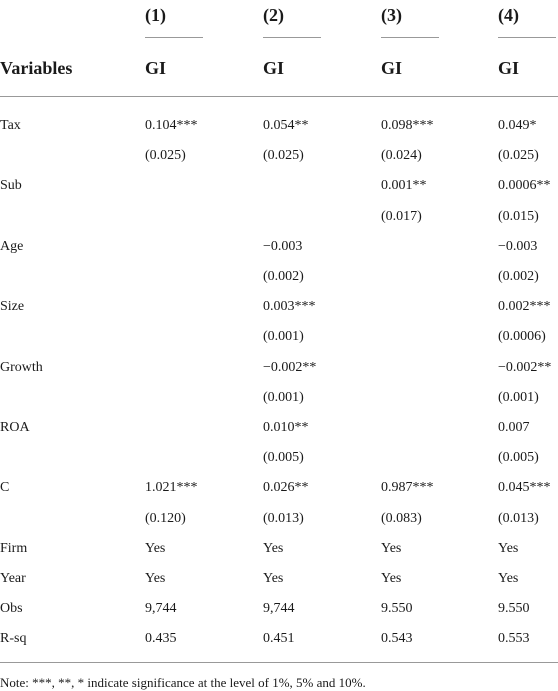  I want to click on coefficient: 0.054**, so click(286, 125).